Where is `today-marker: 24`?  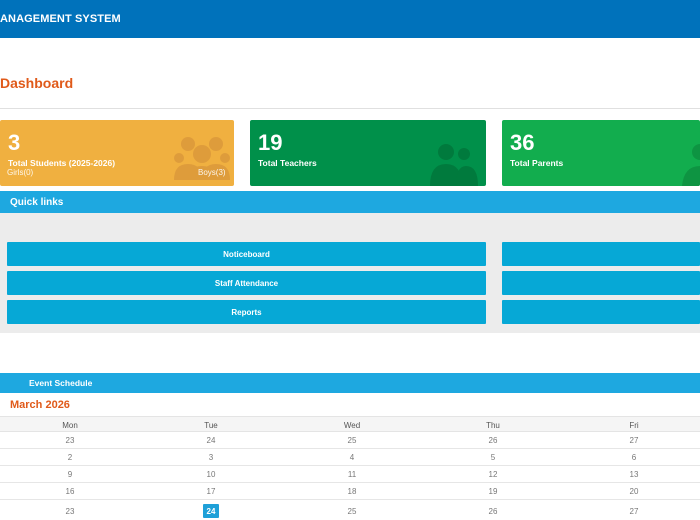 today-marker: 24 is located at coordinates (211, 511).